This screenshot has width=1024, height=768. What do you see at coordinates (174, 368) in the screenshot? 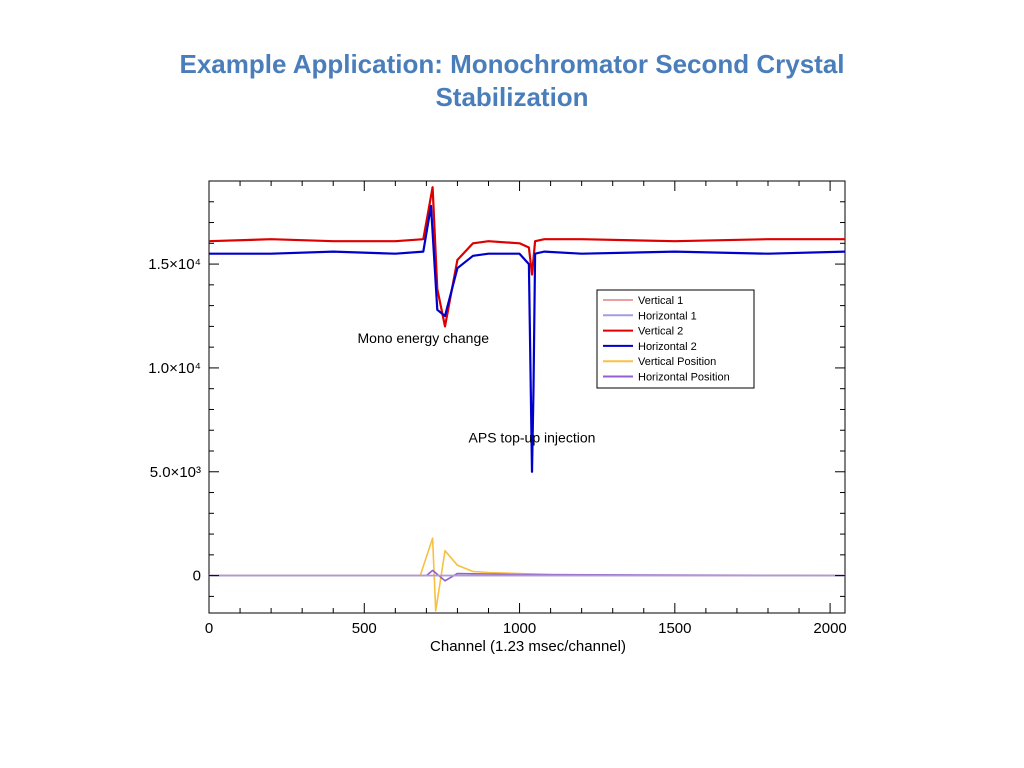
I see `y-tick-label: 1.0×10⁴` at bounding box center [174, 368].